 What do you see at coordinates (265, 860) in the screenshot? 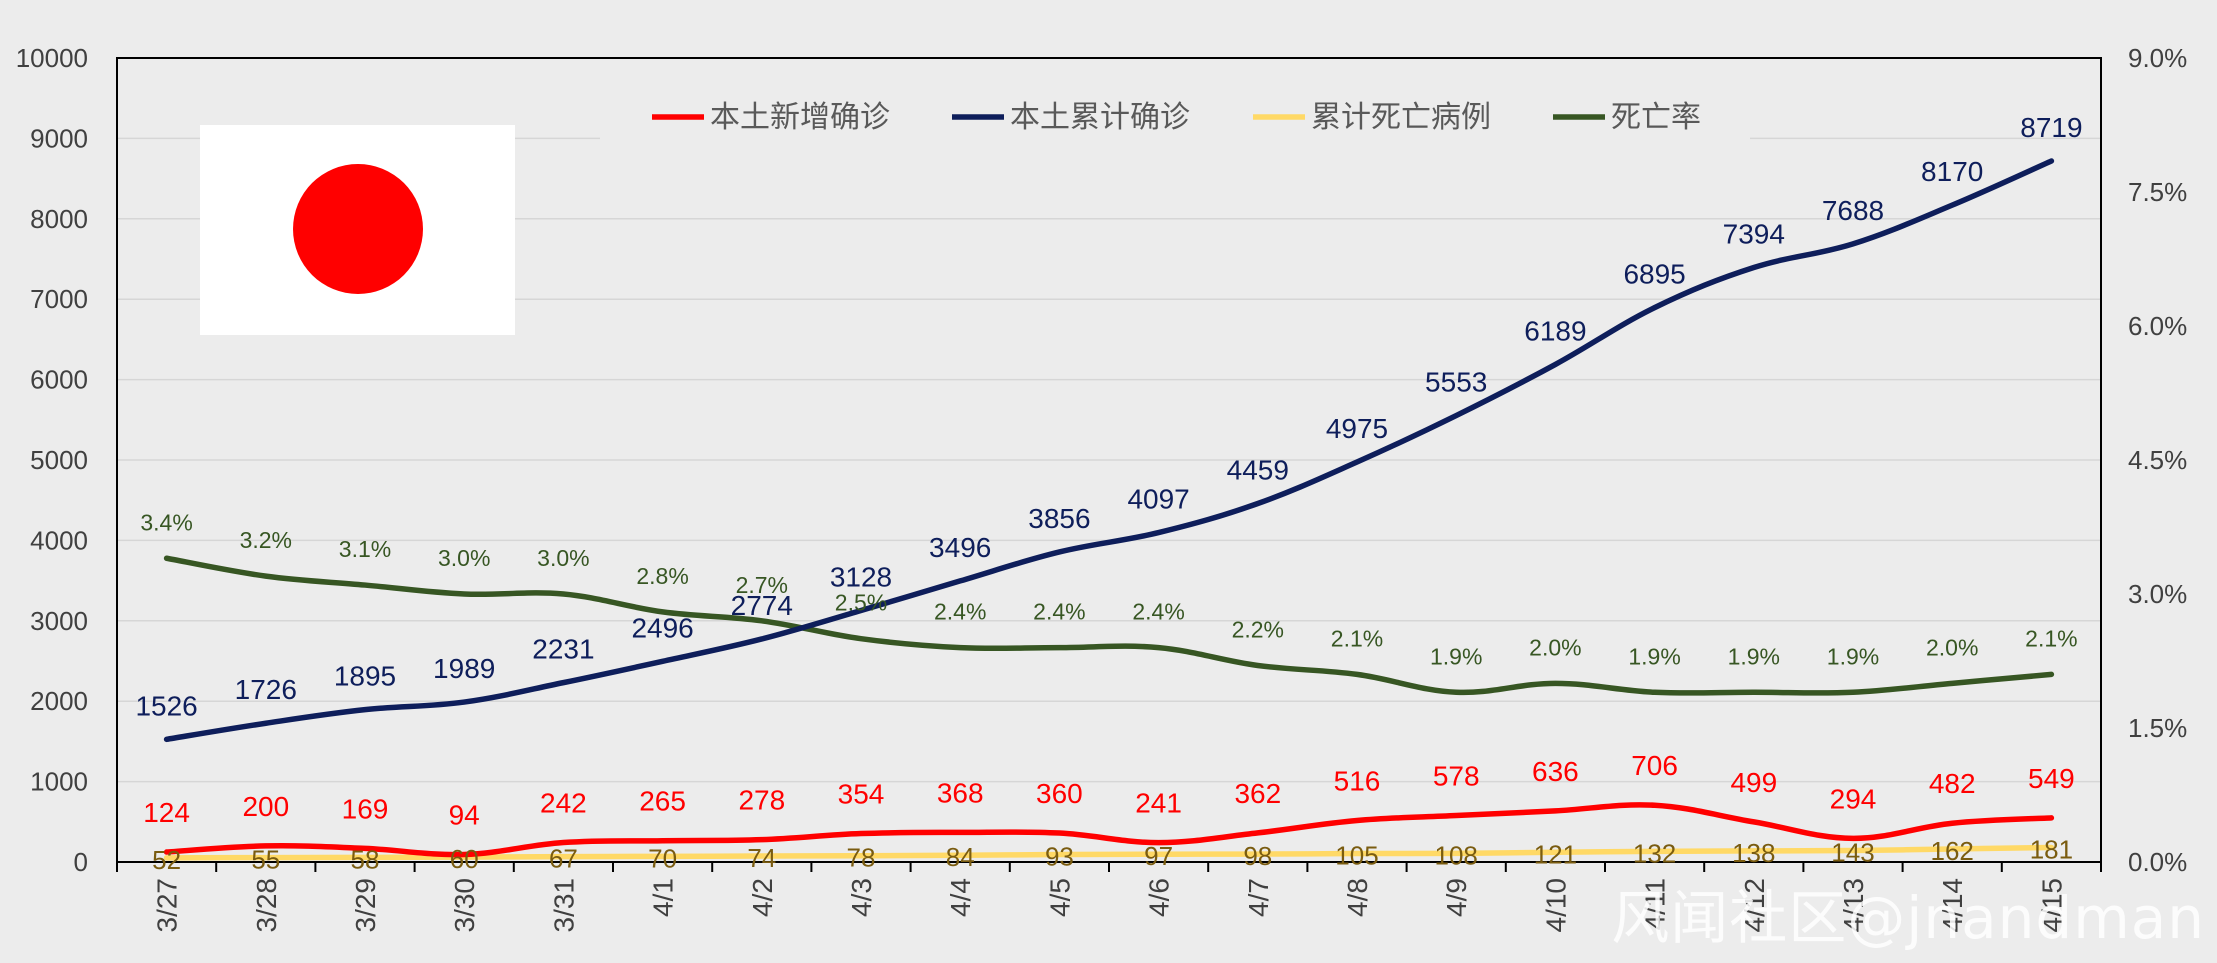
I see `deaths-label: 55` at bounding box center [265, 860].